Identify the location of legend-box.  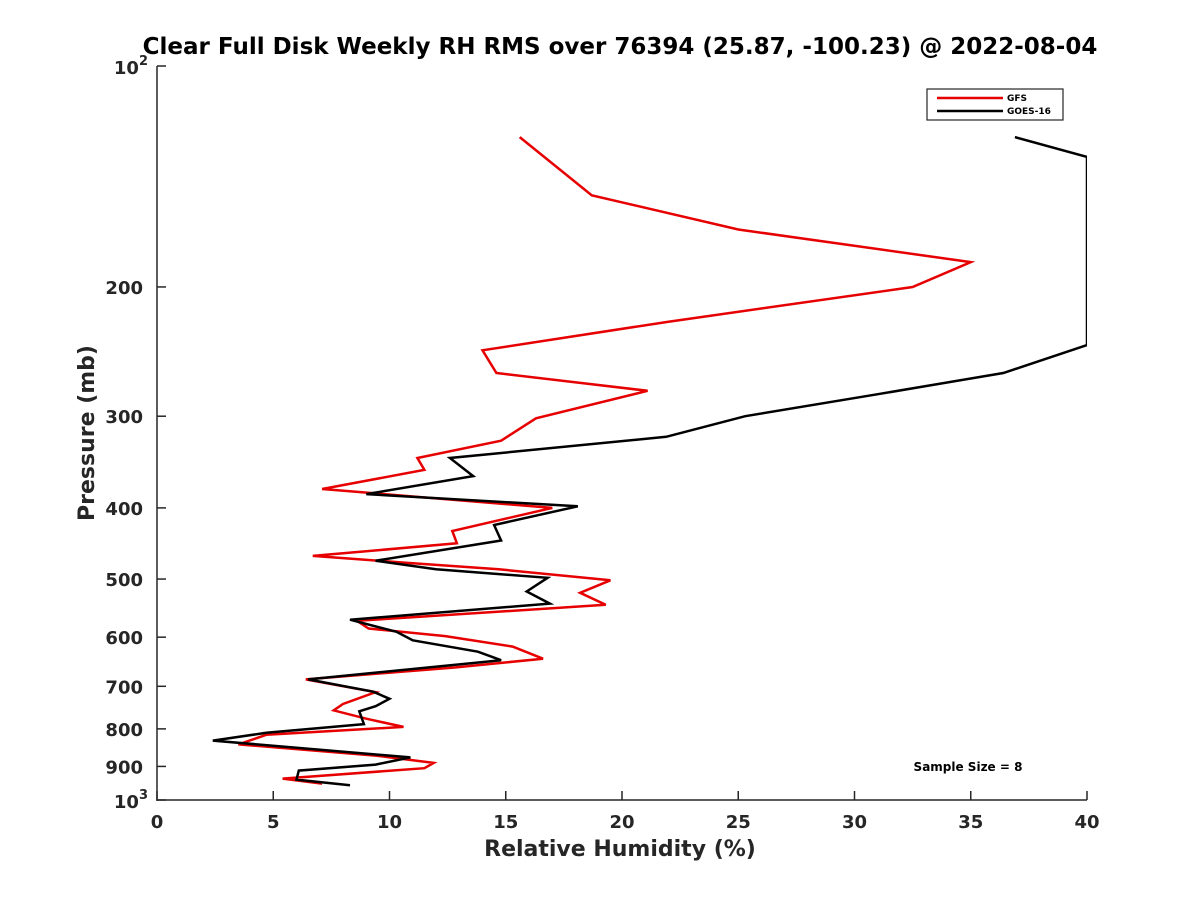
(995, 104).